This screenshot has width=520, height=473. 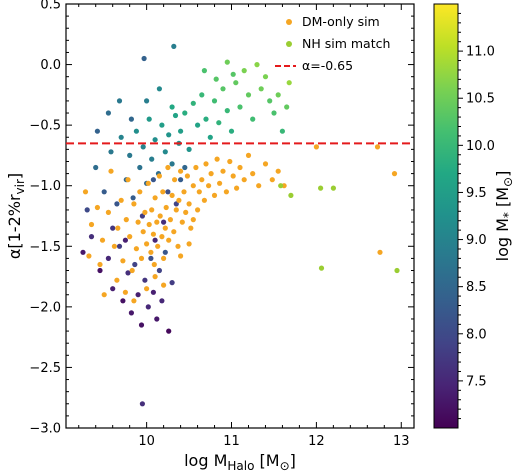 What do you see at coordinates (476, 334) in the screenshot?
I see `colorbar-tick-label: 8.0` at bounding box center [476, 334].